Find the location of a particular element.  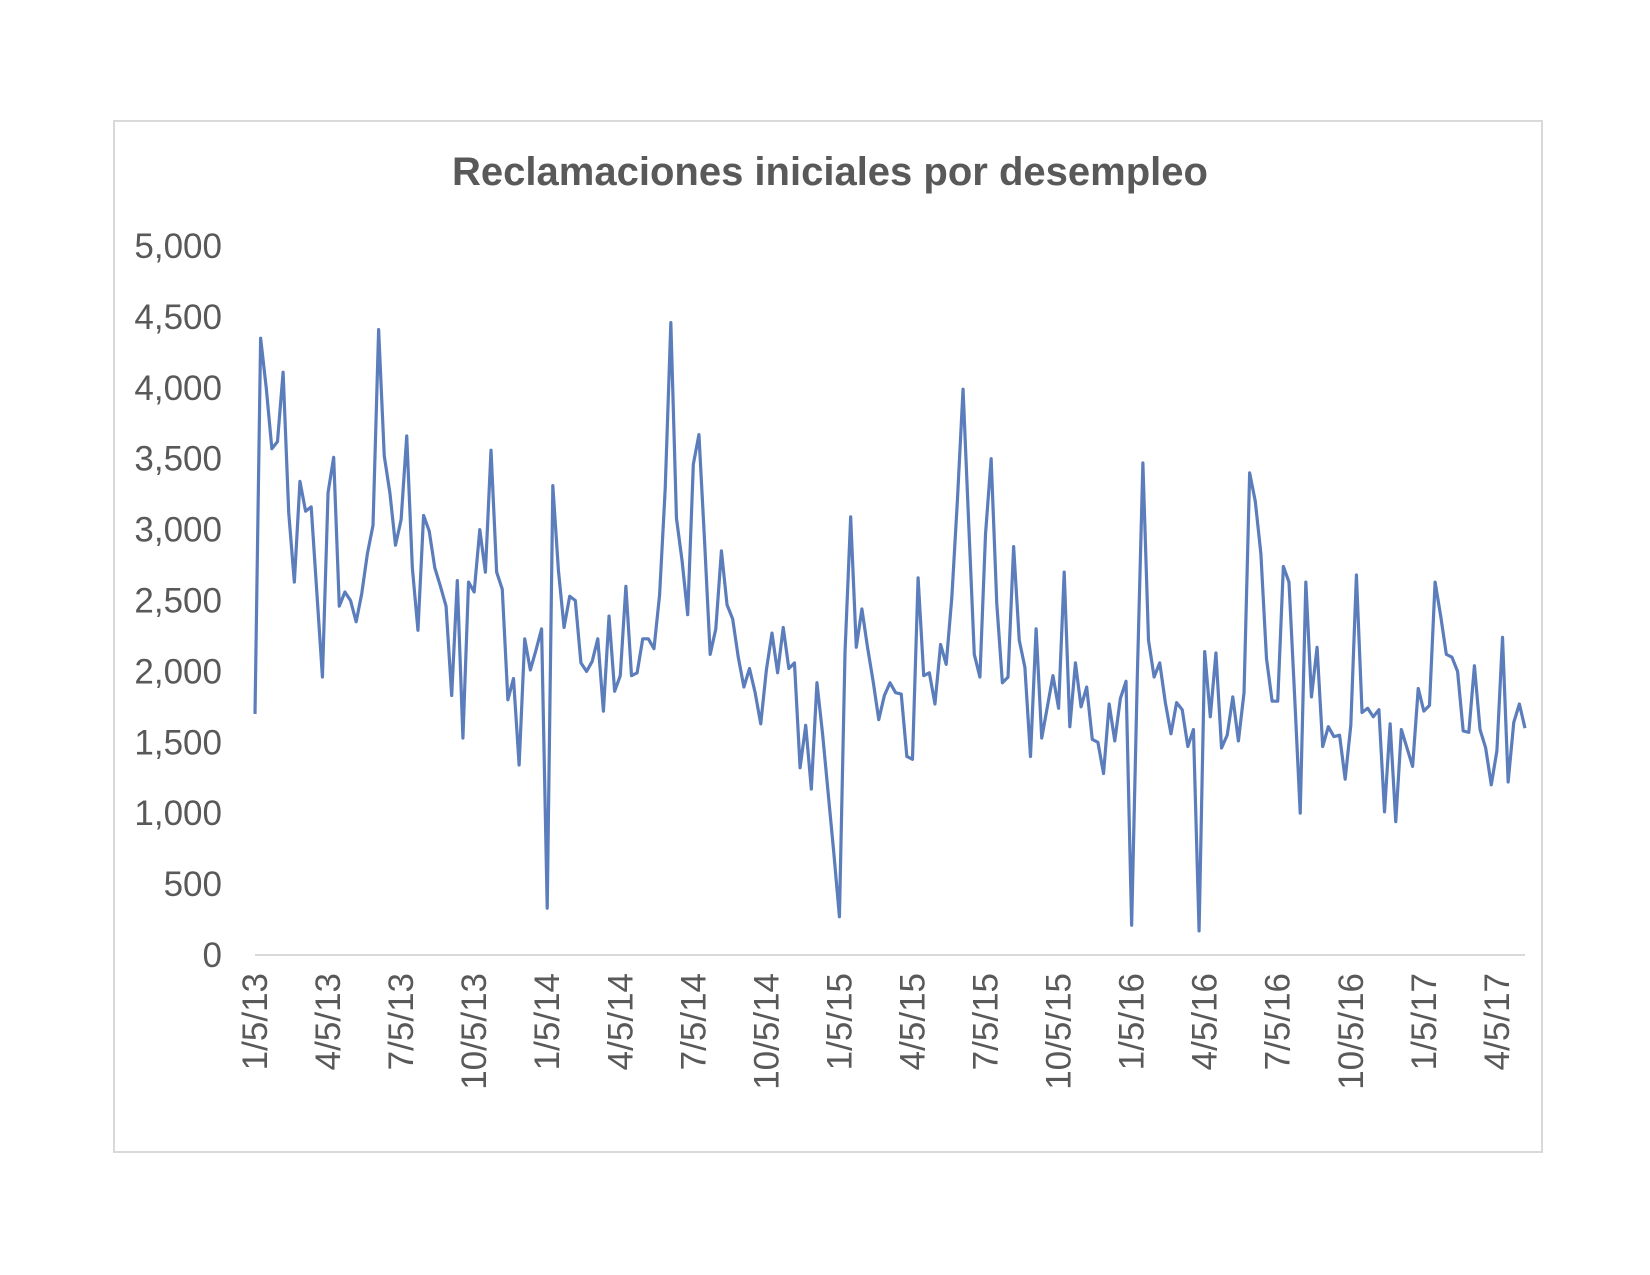

x-tick-label: 4/5/17 is located at coordinates (1497, 1021).